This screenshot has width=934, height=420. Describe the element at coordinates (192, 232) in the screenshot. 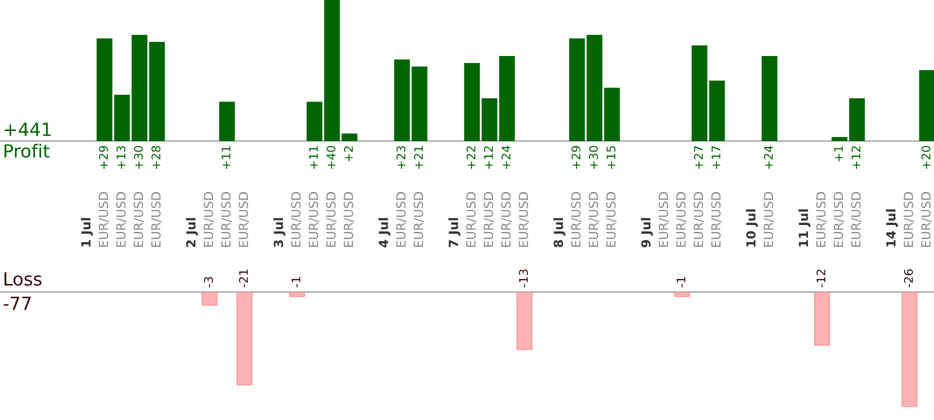

I see `x-tick-label: 2 Jul` at that location.